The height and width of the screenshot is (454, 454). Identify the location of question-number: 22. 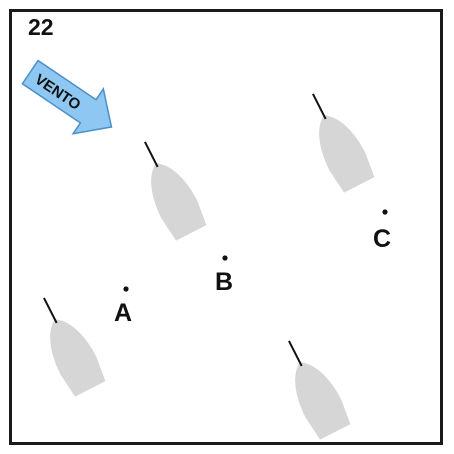
(41, 27).